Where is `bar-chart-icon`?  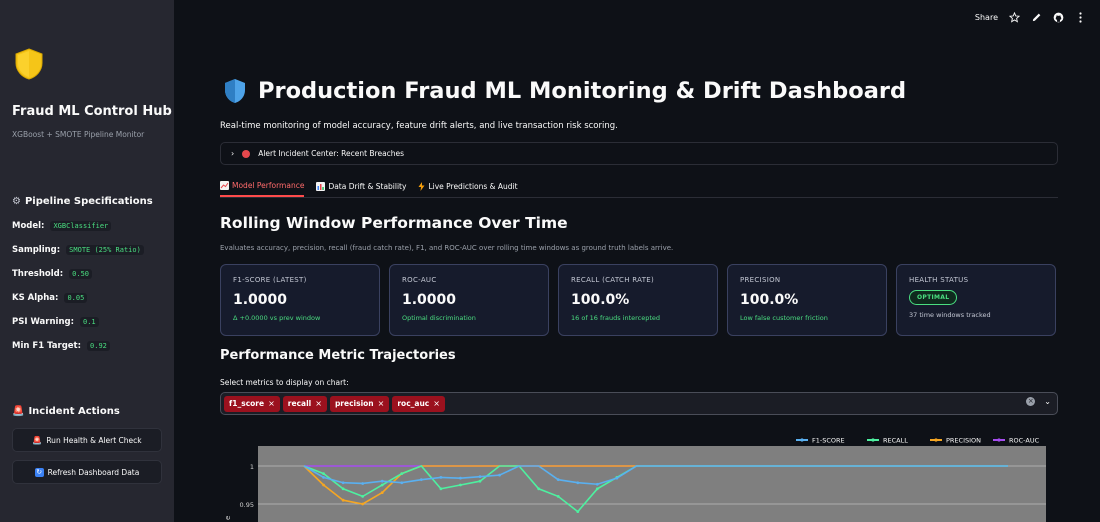 bar-chart-icon is located at coordinates (321, 186).